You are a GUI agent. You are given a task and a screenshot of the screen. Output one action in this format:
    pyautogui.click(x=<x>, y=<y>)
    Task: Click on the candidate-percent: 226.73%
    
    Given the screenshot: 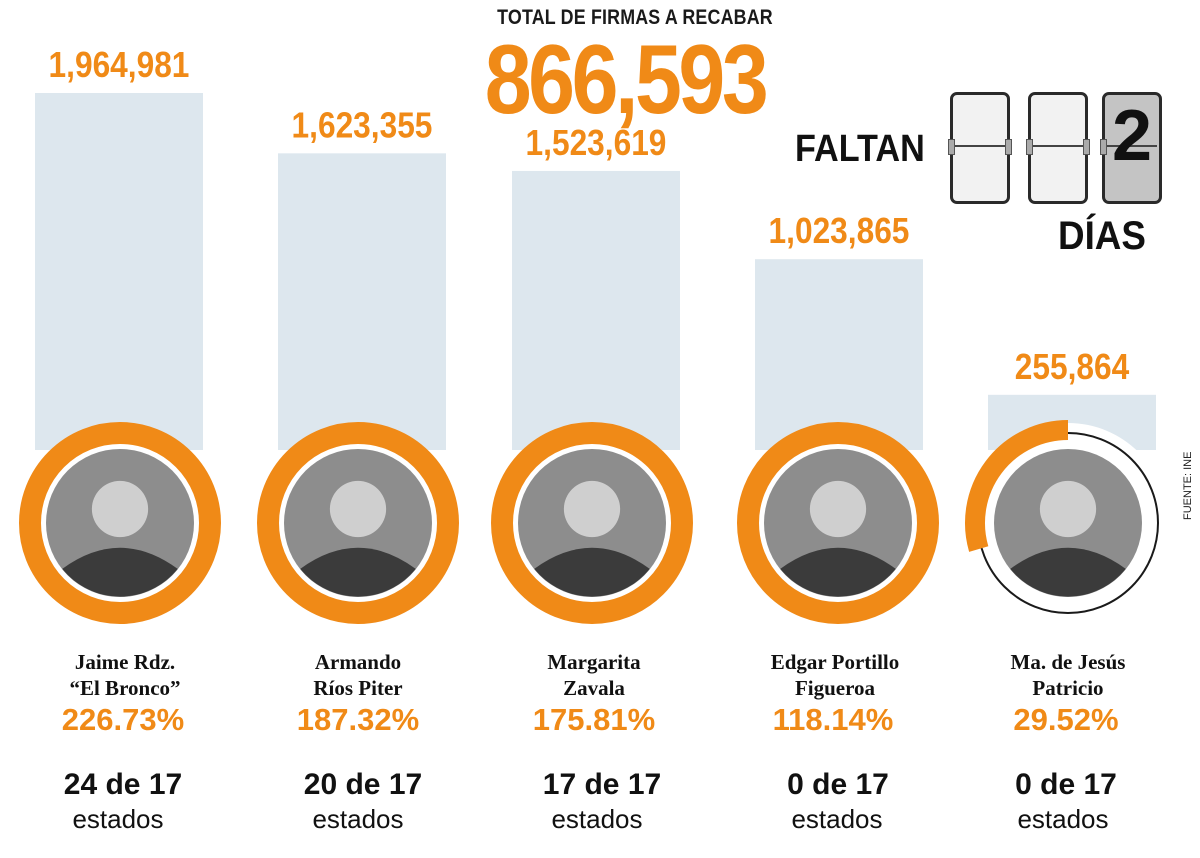 What is the action you would take?
    pyautogui.click(x=123, y=719)
    